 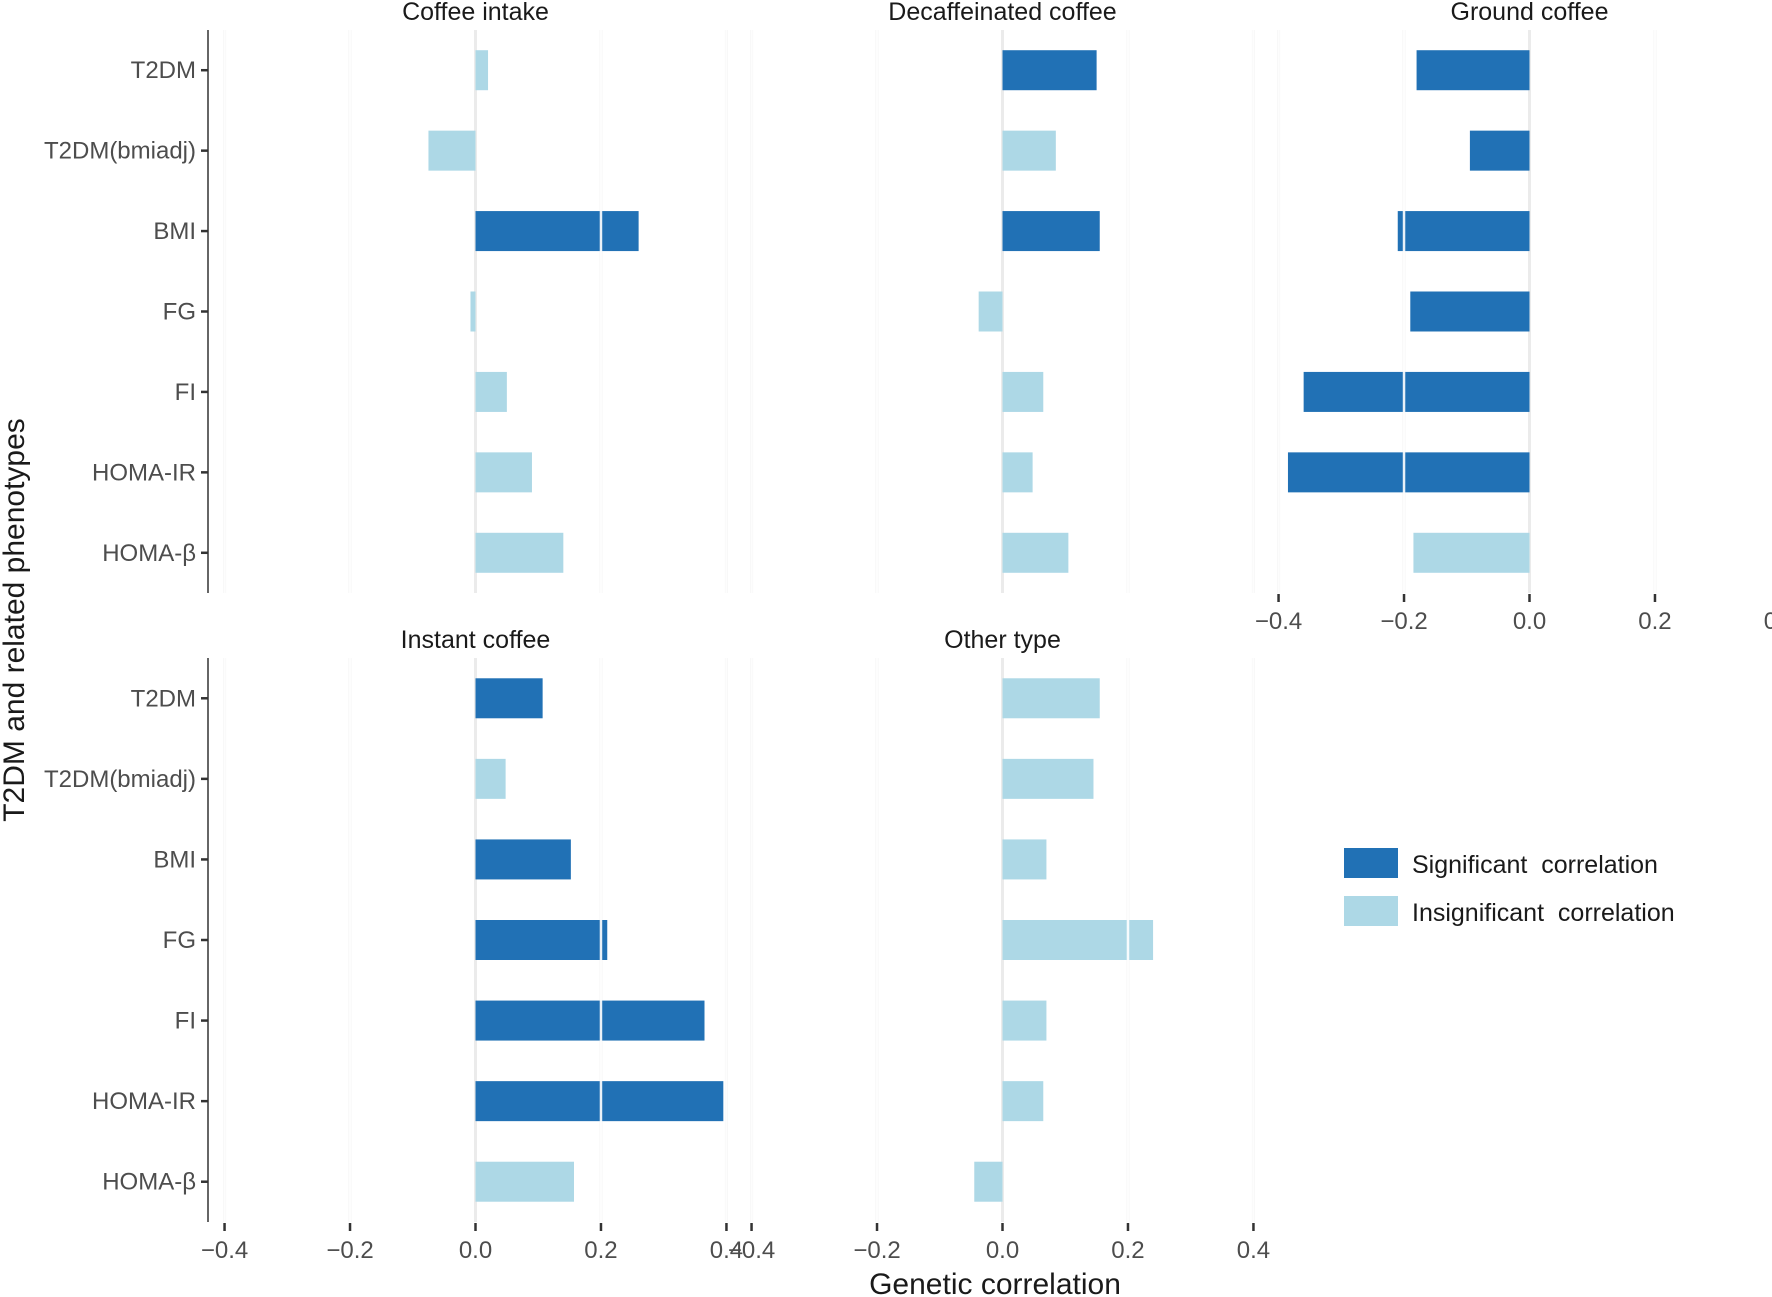 I want to click on panel-title: Decaffeinated coffee, so click(x=1002, y=13).